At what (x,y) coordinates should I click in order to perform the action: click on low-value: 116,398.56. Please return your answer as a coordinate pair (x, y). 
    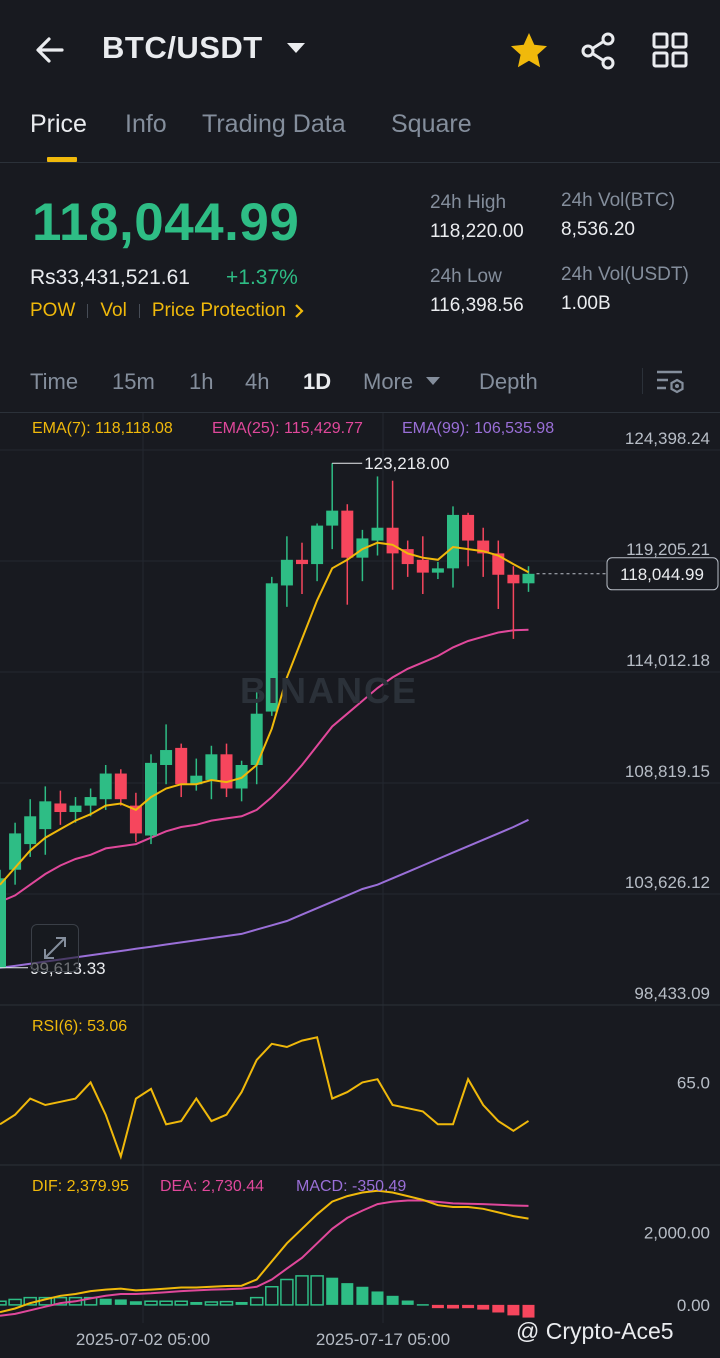
    Looking at the image, I should click on (477, 305).